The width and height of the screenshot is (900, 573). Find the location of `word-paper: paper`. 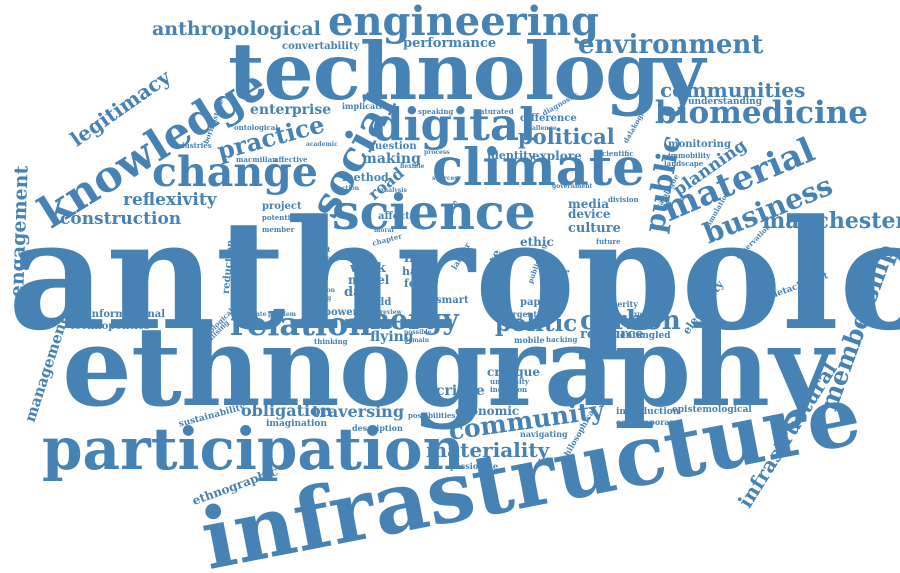

word-paper: paper is located at coordinates (536, 302).